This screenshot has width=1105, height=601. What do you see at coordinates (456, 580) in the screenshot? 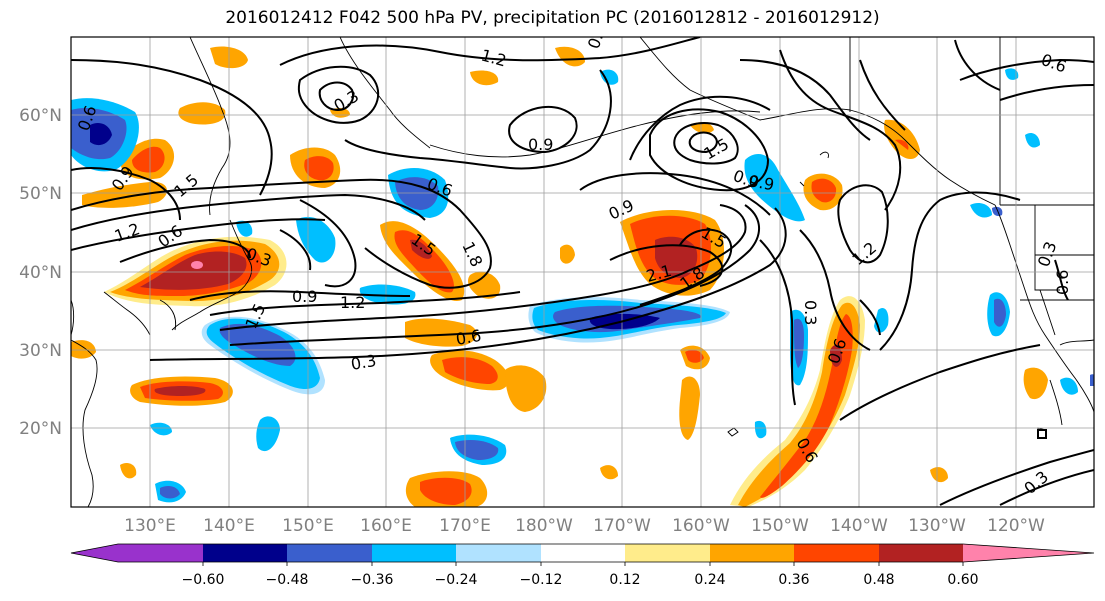
I see `colorbar-tick-label: −0.24` at bounding box center [456, 580].